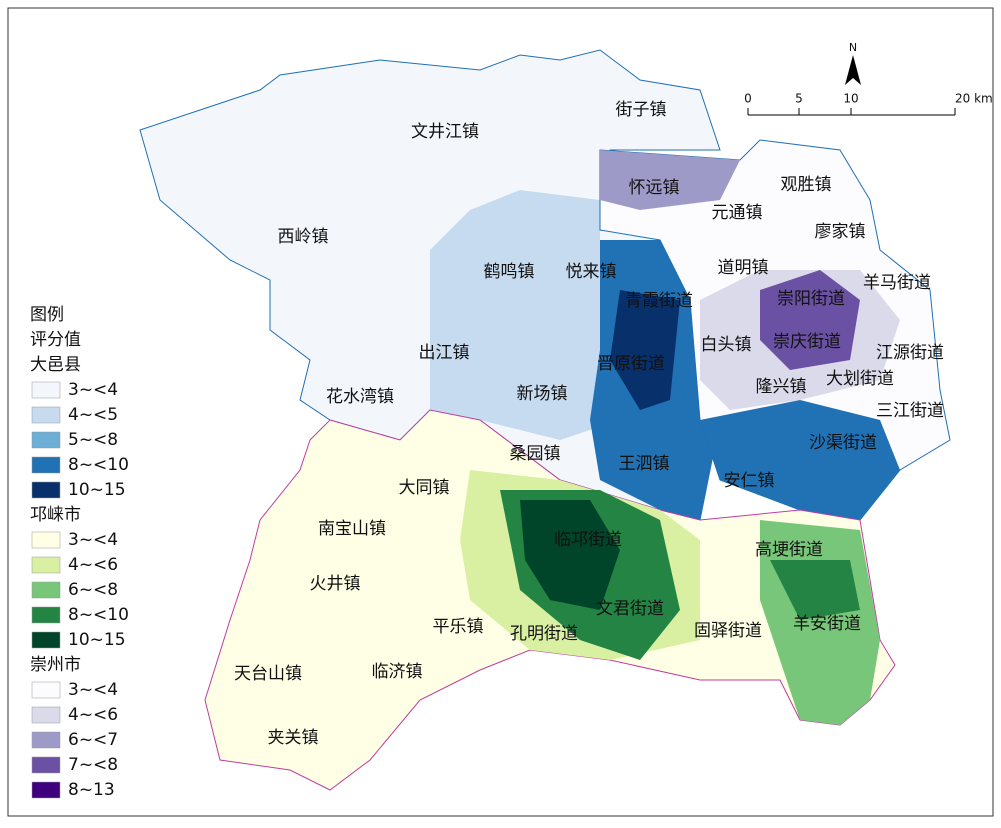  What do you see at coordinates (268, 674) in the screenshot?
I see `place-label: 天台山镇` at bounding box center [268, 674].